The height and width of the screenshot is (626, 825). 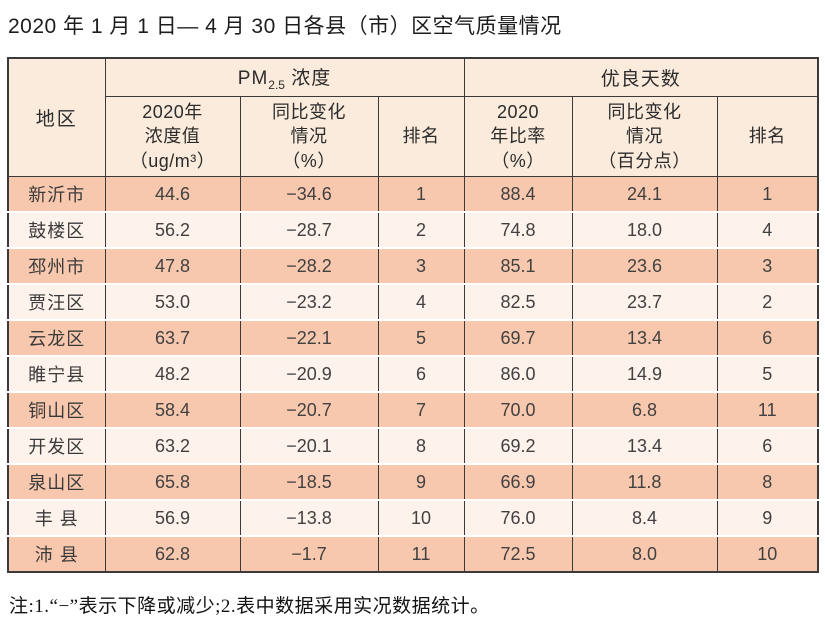 What do you see at coordinates (767, 481) in the screenshot?
I see `value-cell: 8` at bounding box center [767, 481].